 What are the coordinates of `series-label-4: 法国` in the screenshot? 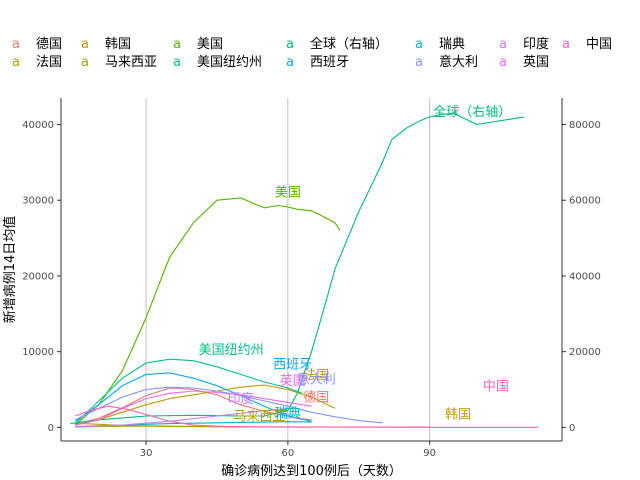 It's located at (316, 376).